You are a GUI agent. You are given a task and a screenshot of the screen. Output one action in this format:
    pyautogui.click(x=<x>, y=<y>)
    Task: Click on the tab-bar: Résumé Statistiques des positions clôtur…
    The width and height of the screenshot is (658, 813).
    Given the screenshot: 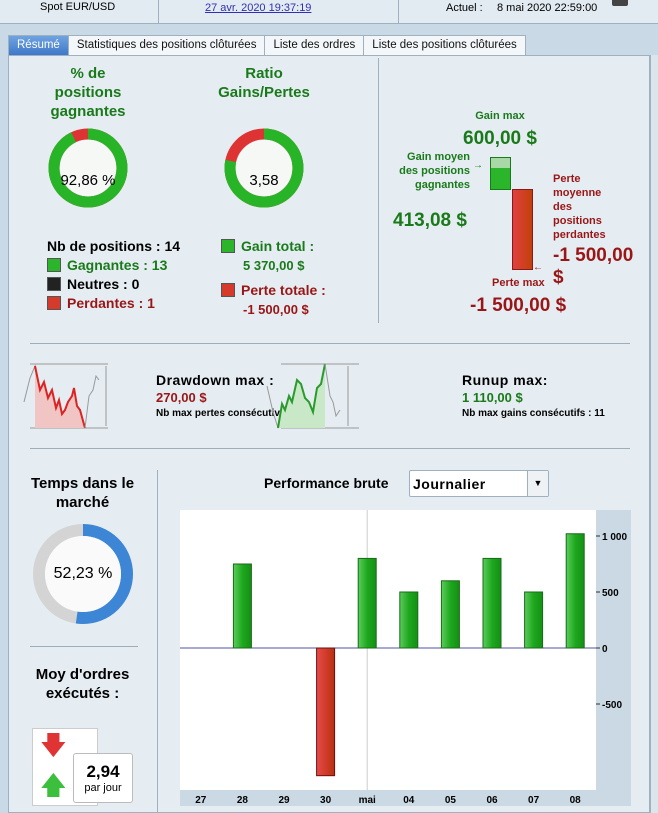 What is the action you would take?
    pyautogui.click(x=267, y=45)
    